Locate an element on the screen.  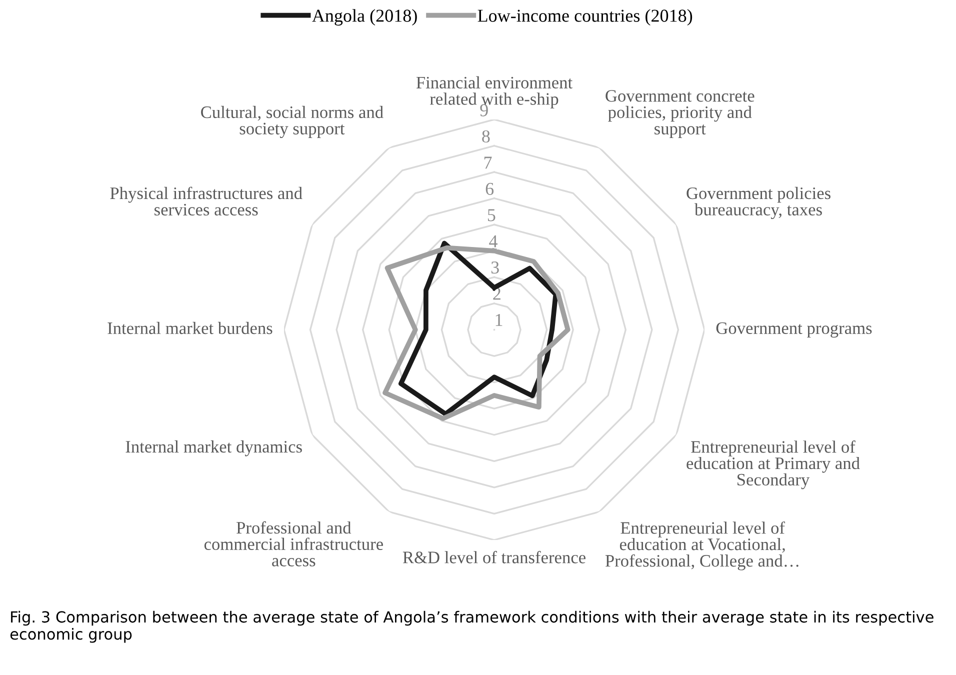
caption: Fig. 3 Comparison between the average state of Angola’s framework conditions with their average state in its respective economic group is located at coordinates (472, 626).